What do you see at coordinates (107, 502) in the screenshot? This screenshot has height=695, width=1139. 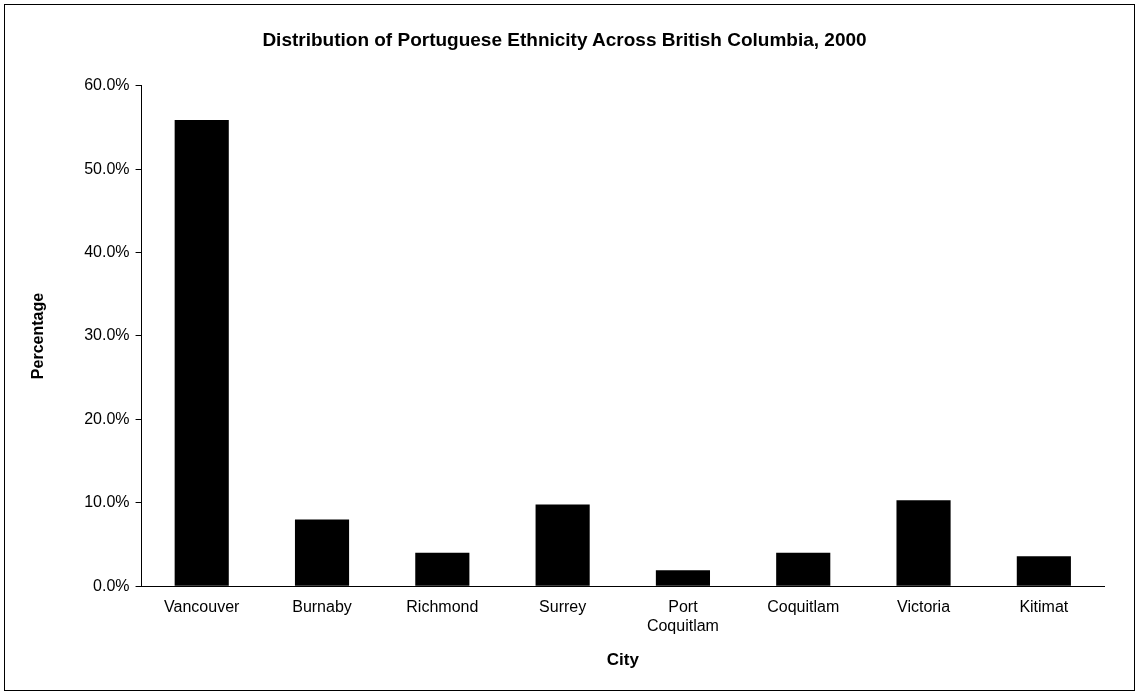 I see `y-tick-label: 10.0%` at bounding box center [107, 502].